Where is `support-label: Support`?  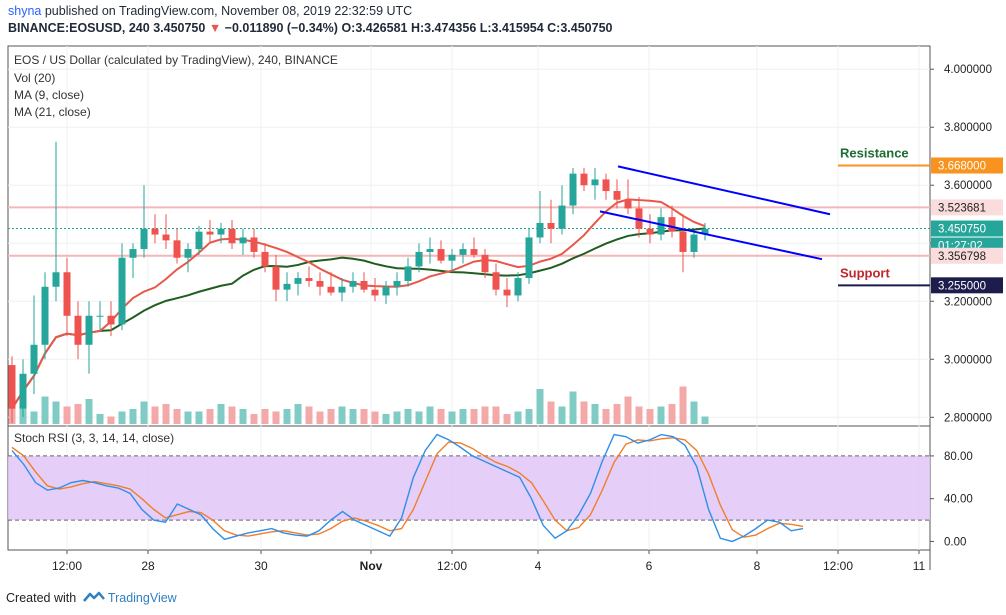 support-label: Support is located at coordinates (865, 272).